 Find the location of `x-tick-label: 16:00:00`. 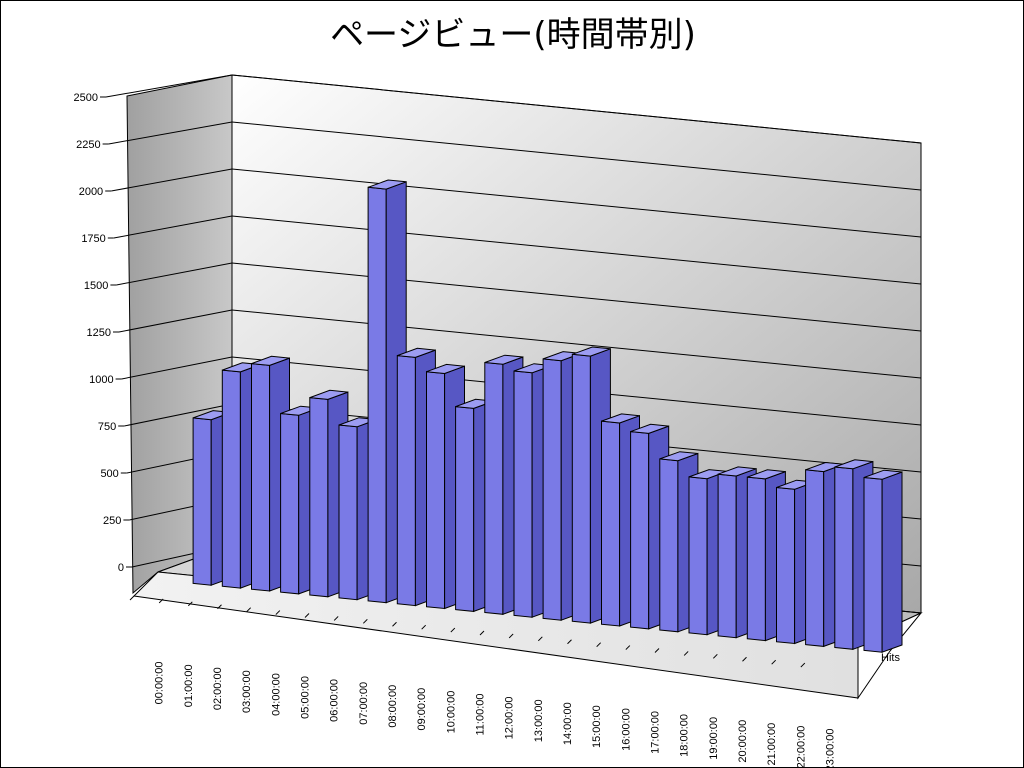

x-tick-label: 16:00:00 is located at coordinates (626, 729).